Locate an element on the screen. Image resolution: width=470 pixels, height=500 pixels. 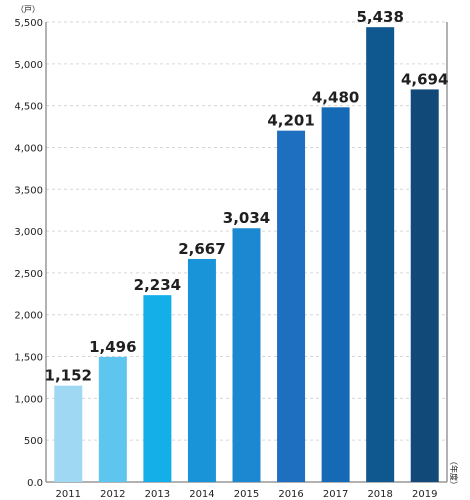
bar-2012 is located at coordinates (112, 419).